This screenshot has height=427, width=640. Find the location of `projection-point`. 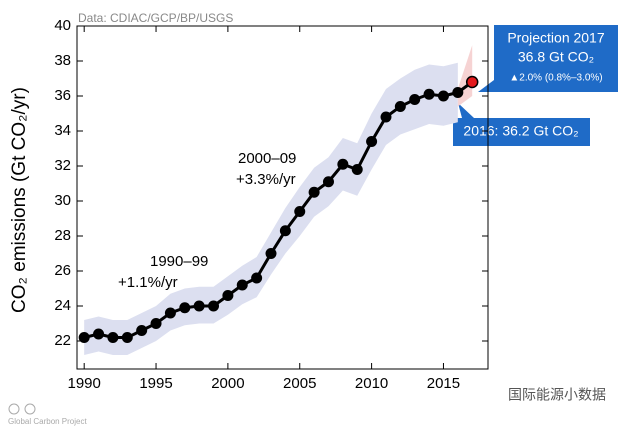

projection-point is located at coordinates (472, 82).